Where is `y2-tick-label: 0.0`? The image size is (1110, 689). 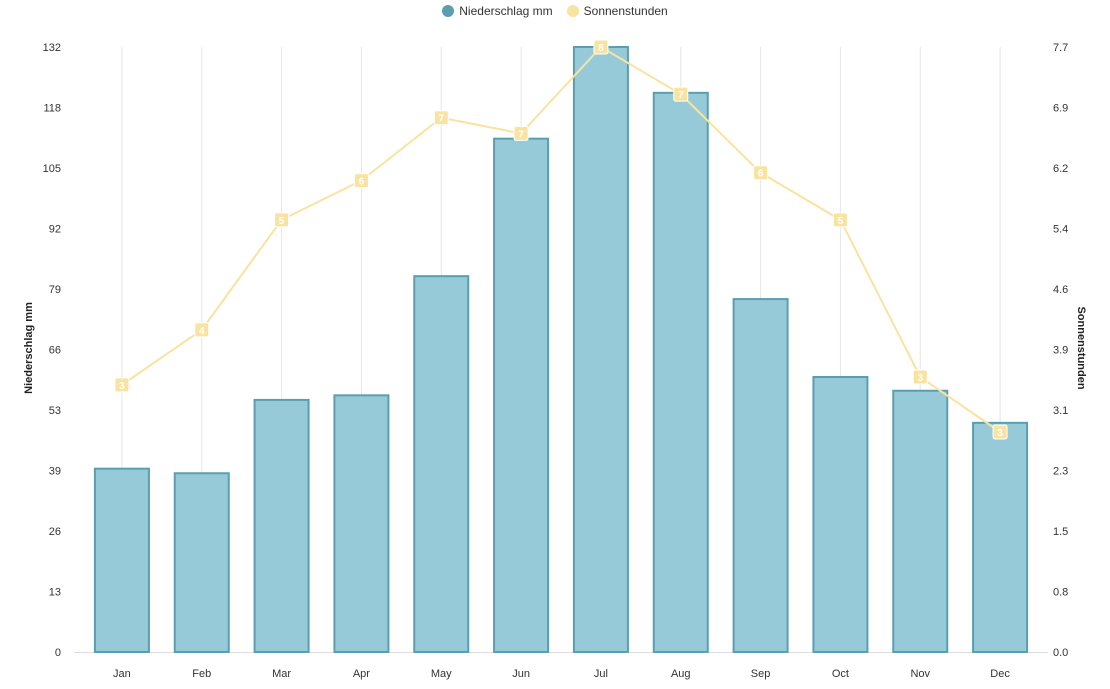
y2-tick-label: 0.0 is located at coordinates (1060, 653).